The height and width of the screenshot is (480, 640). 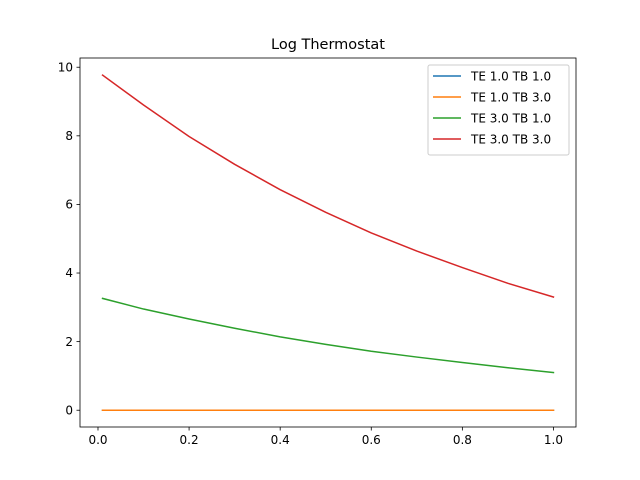 I want to click on x-tick-label: 0.6, so click(x=371, y=440).